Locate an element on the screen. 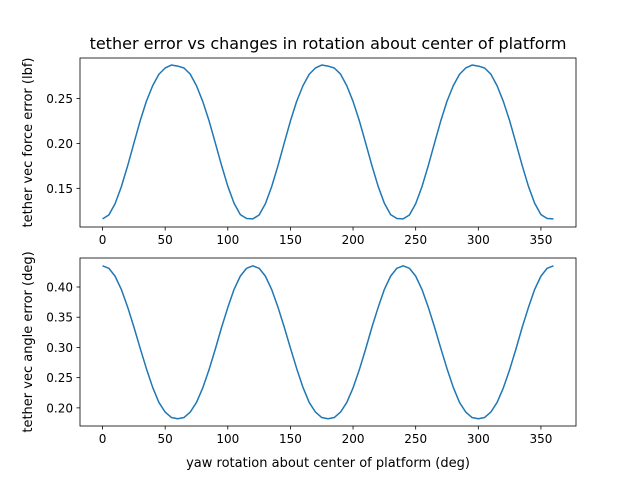  top-x-tick-label: 100 is located at coordinates (227, 240).